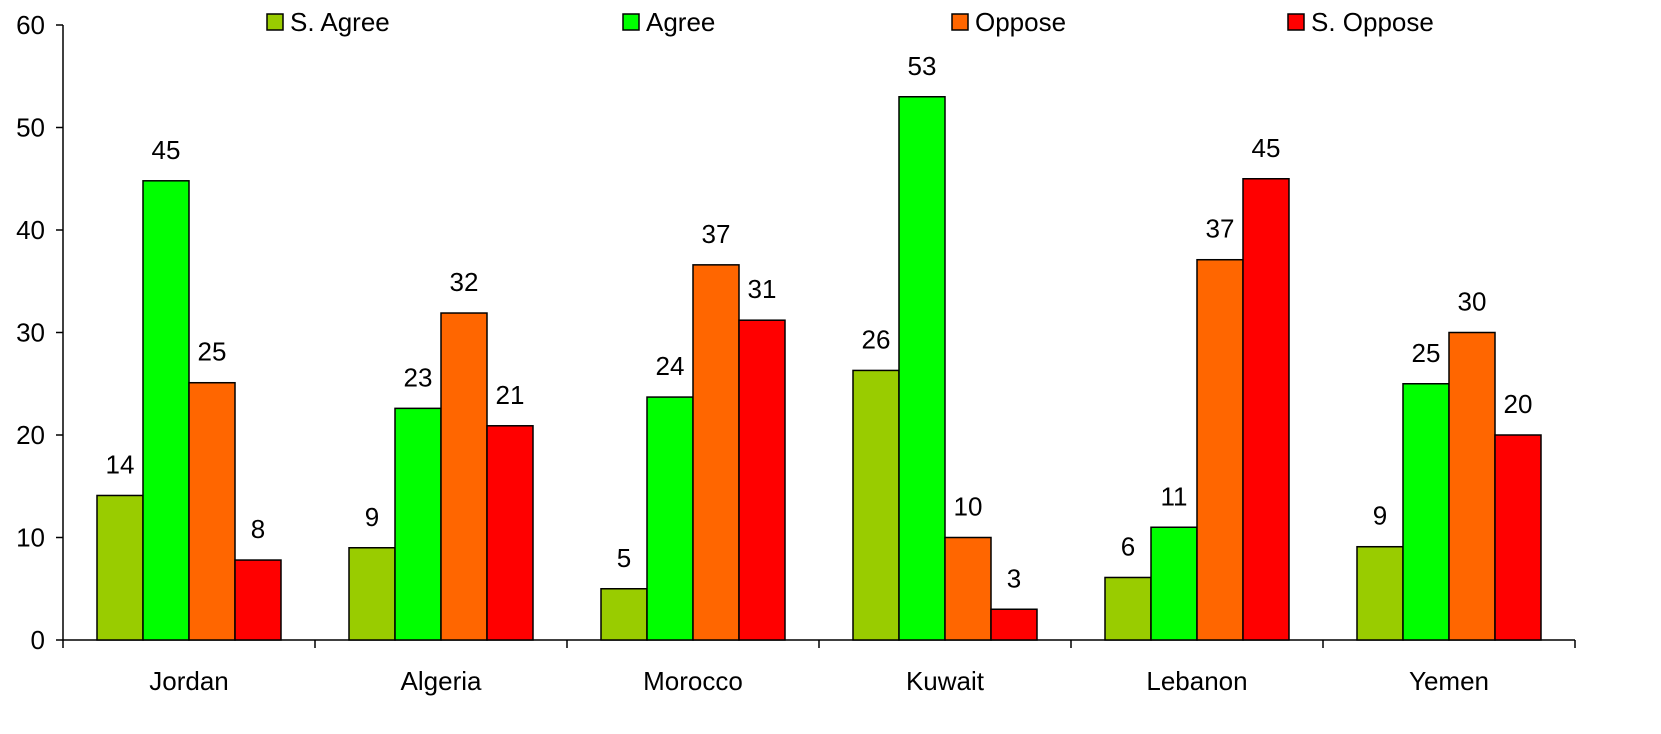 The height and width of the screenshot is (734, 1661). What do you see at coordinates (945, 681) in the screenshot?
I see `category-label-kuwait: Kuwait` at bounding box center [945, 681].